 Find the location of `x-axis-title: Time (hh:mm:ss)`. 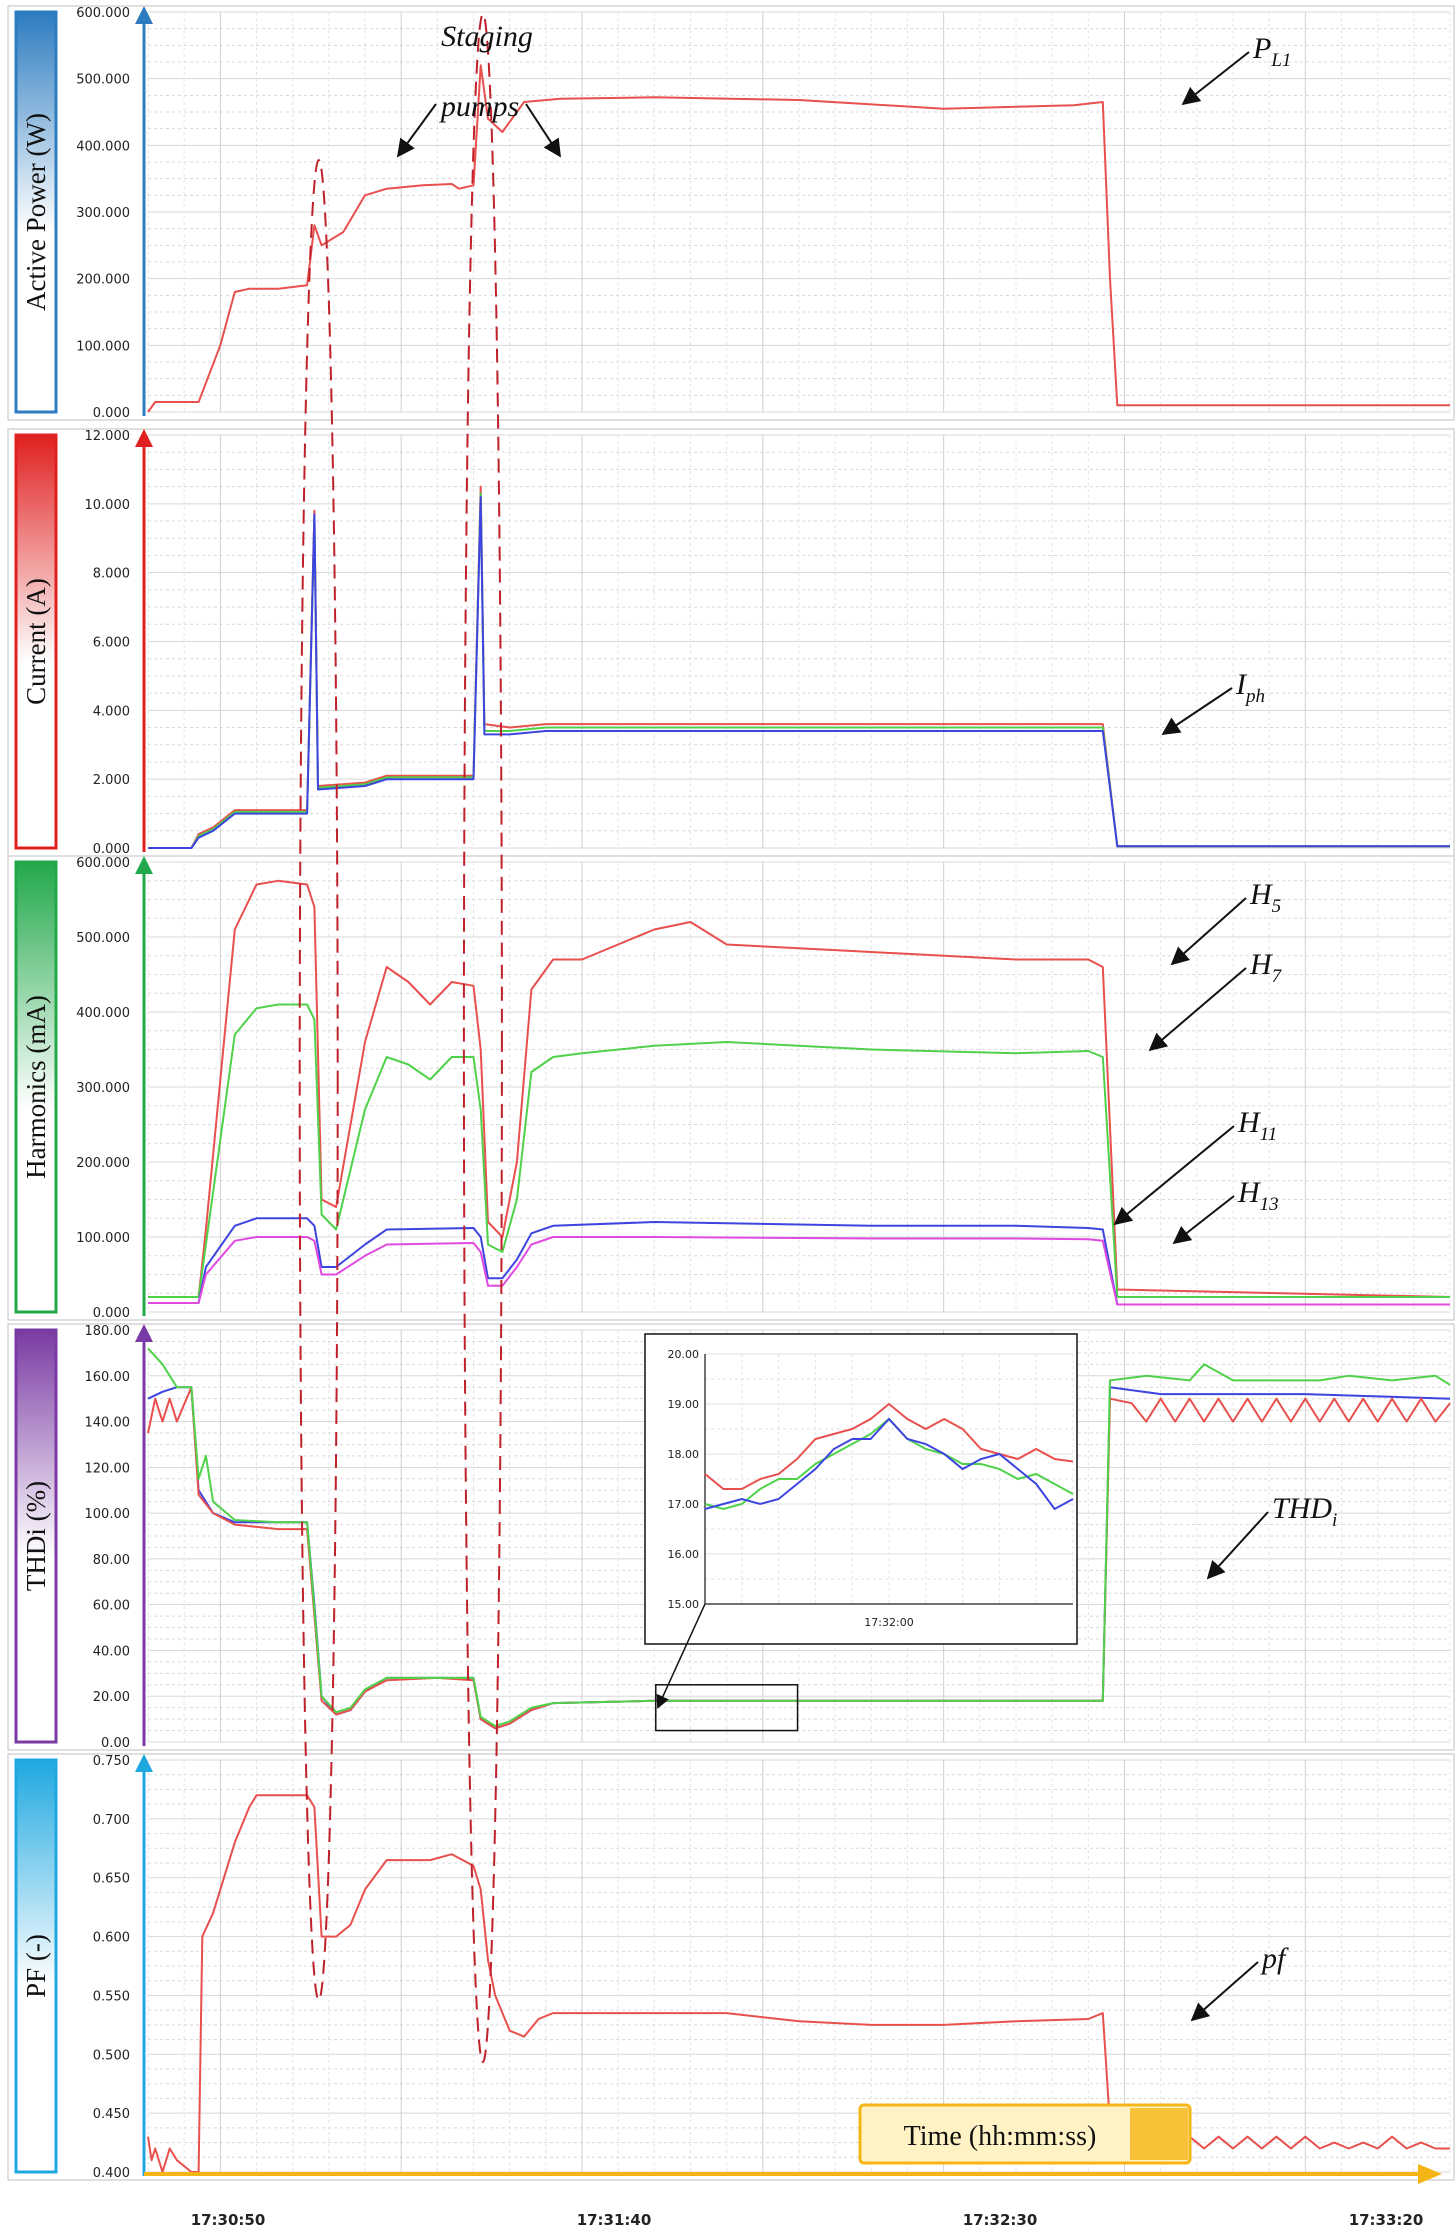

x-axis-title: Time (hh:mm:ss) is located at coordinates (1000, 2136).